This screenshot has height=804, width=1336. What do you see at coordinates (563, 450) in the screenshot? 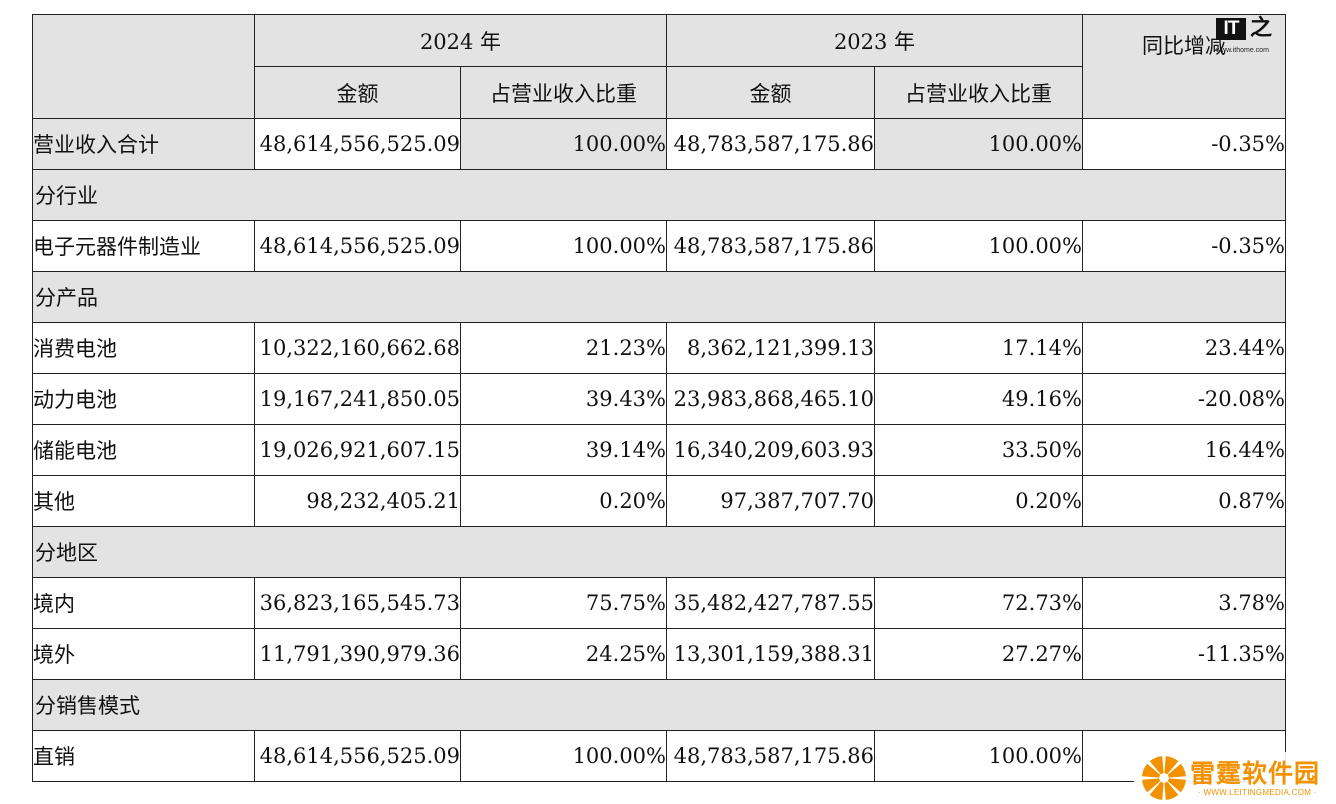
I see `share-2024: 39.14%` at bounding box center [563, 450].